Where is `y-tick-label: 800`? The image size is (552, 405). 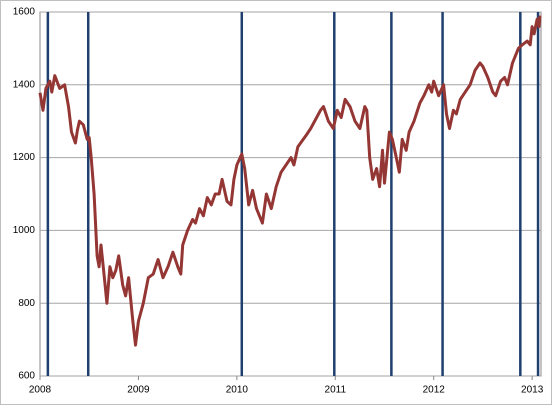
y-tick-label: 800 is located at coordinates (26, 303).